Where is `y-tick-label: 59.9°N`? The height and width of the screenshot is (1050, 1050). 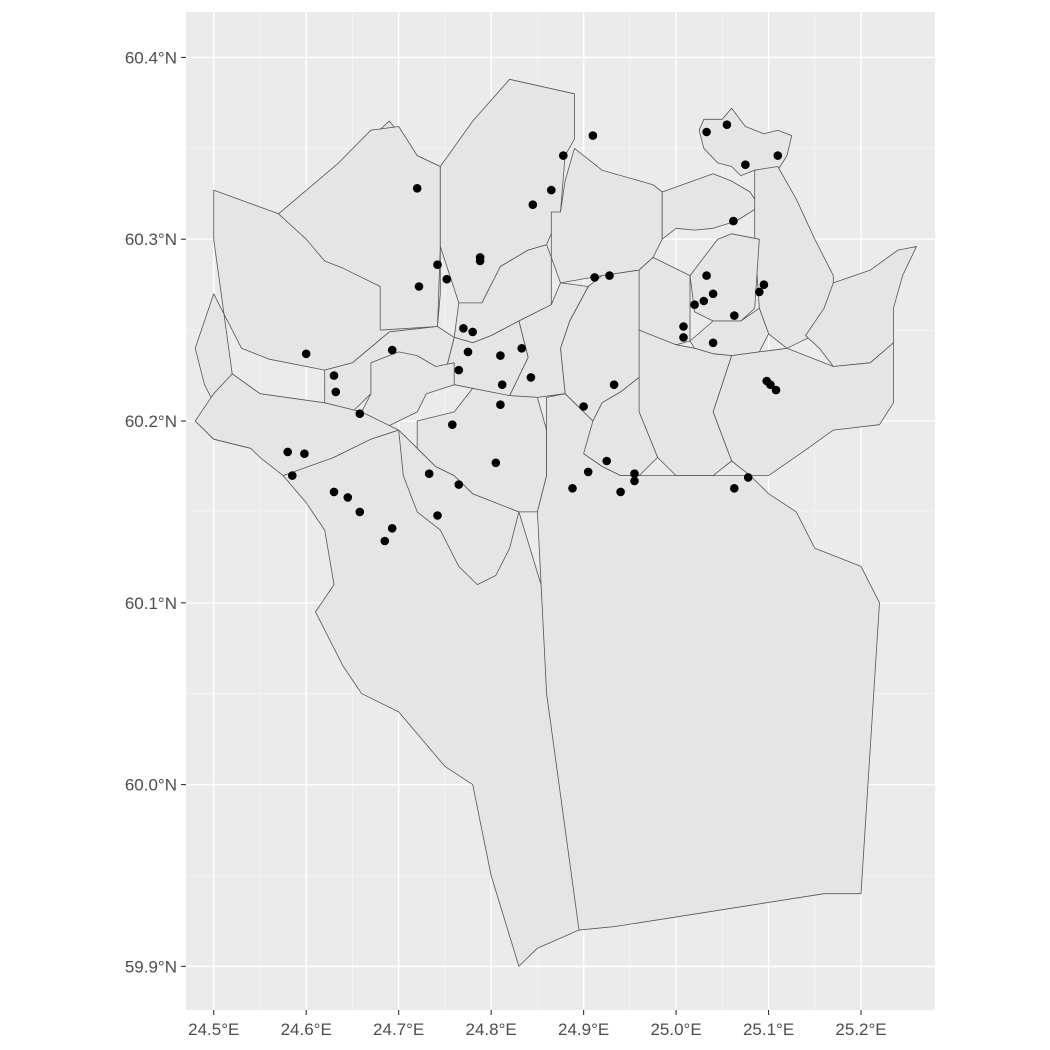 y-tick-label: 59.9°N is located at coordinates (151, 966).